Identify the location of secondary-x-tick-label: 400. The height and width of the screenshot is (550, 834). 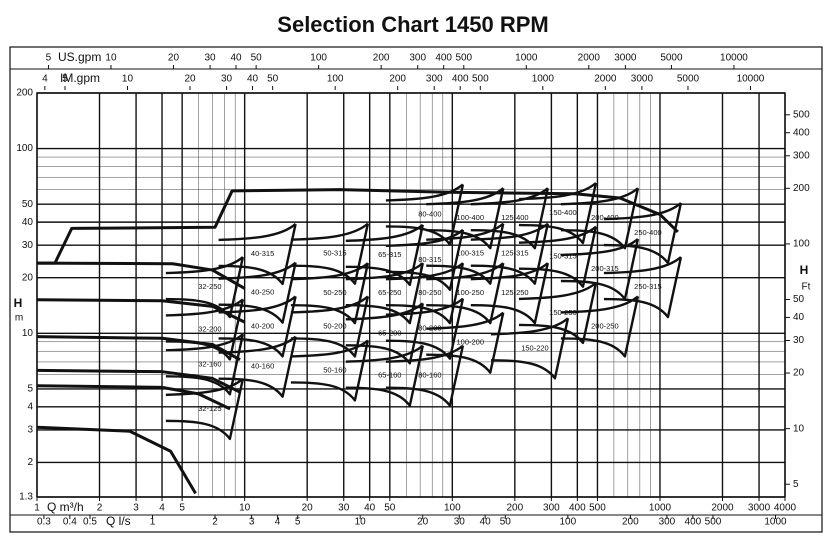
(443, 58).